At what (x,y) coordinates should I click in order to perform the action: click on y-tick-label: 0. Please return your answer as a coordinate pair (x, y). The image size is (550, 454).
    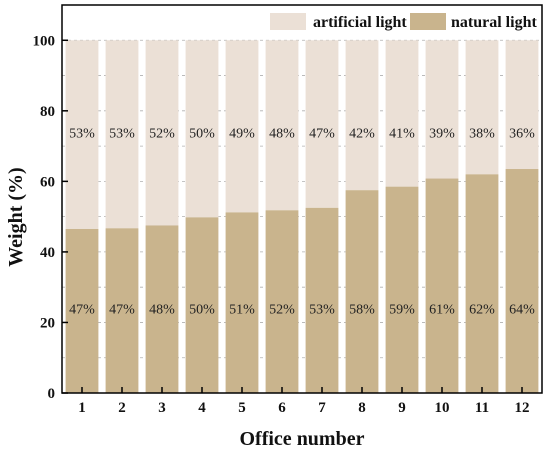
    Looking at the image, I should click on (52, 394).